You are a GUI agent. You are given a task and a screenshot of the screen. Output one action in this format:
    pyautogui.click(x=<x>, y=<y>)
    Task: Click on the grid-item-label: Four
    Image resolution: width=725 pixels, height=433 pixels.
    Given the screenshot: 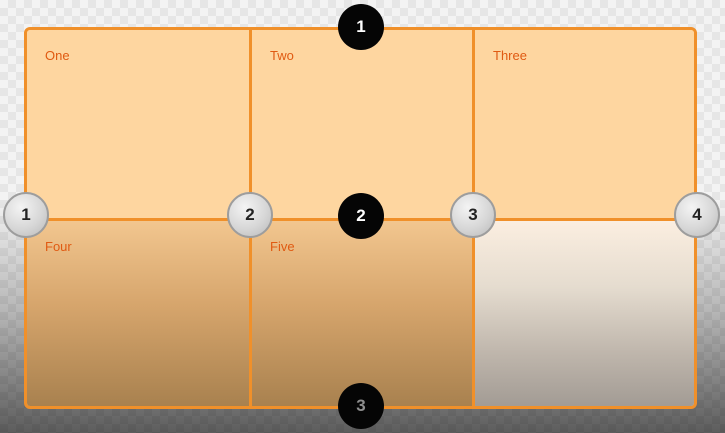 What is the action you would take?
    pyautogui.click(x=58, y=246)
    